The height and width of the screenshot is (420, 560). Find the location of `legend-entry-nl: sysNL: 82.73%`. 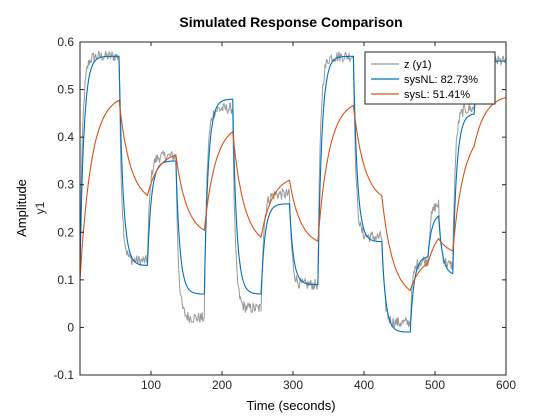

legend-entry-nl: sysNL: 82.73% is located at coordinates (441, 80).